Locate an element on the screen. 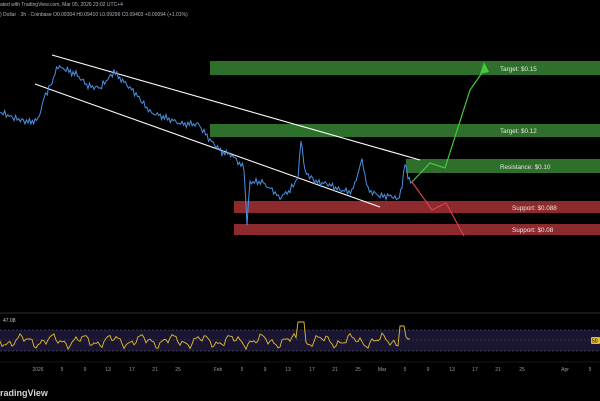 The height and width of the screenshot is (401, 600). rsi-price-badge is located at coordinates (595, 340).